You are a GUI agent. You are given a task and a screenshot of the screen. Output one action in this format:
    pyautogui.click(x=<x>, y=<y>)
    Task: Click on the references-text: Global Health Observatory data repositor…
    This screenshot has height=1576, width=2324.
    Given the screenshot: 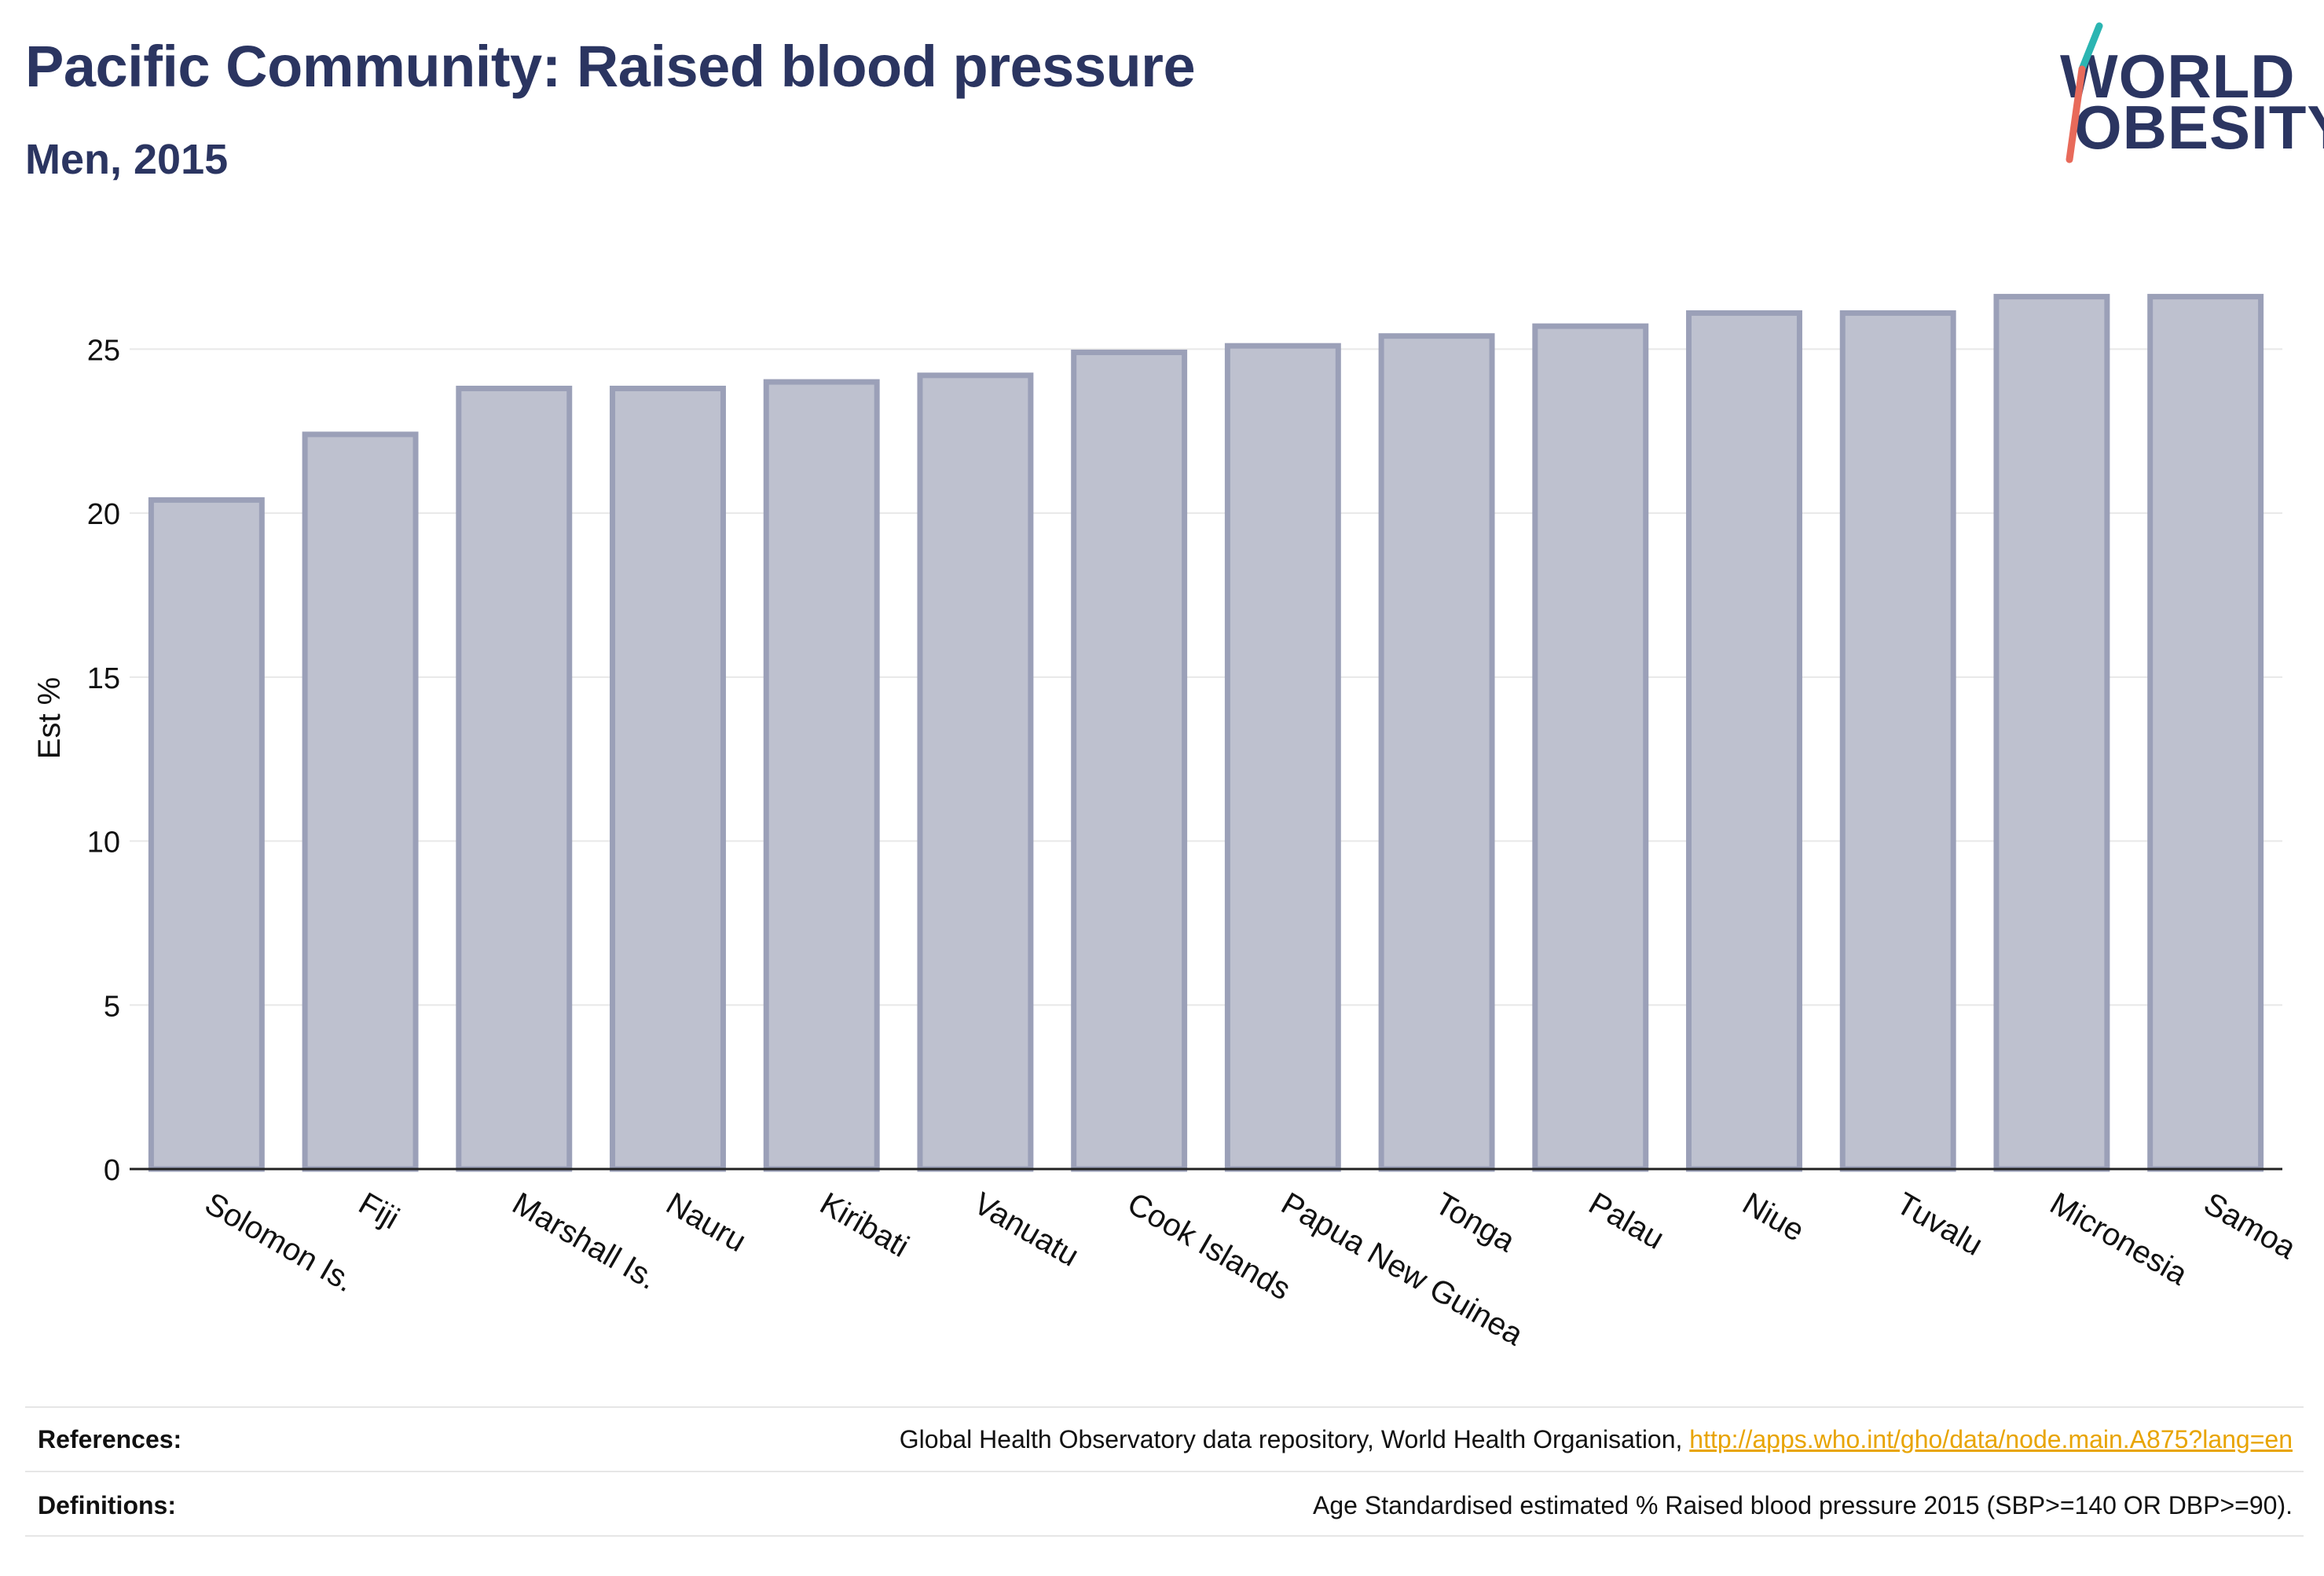 What is the action you would take?
    pyautogui.click(x=1291, y=1439)
    